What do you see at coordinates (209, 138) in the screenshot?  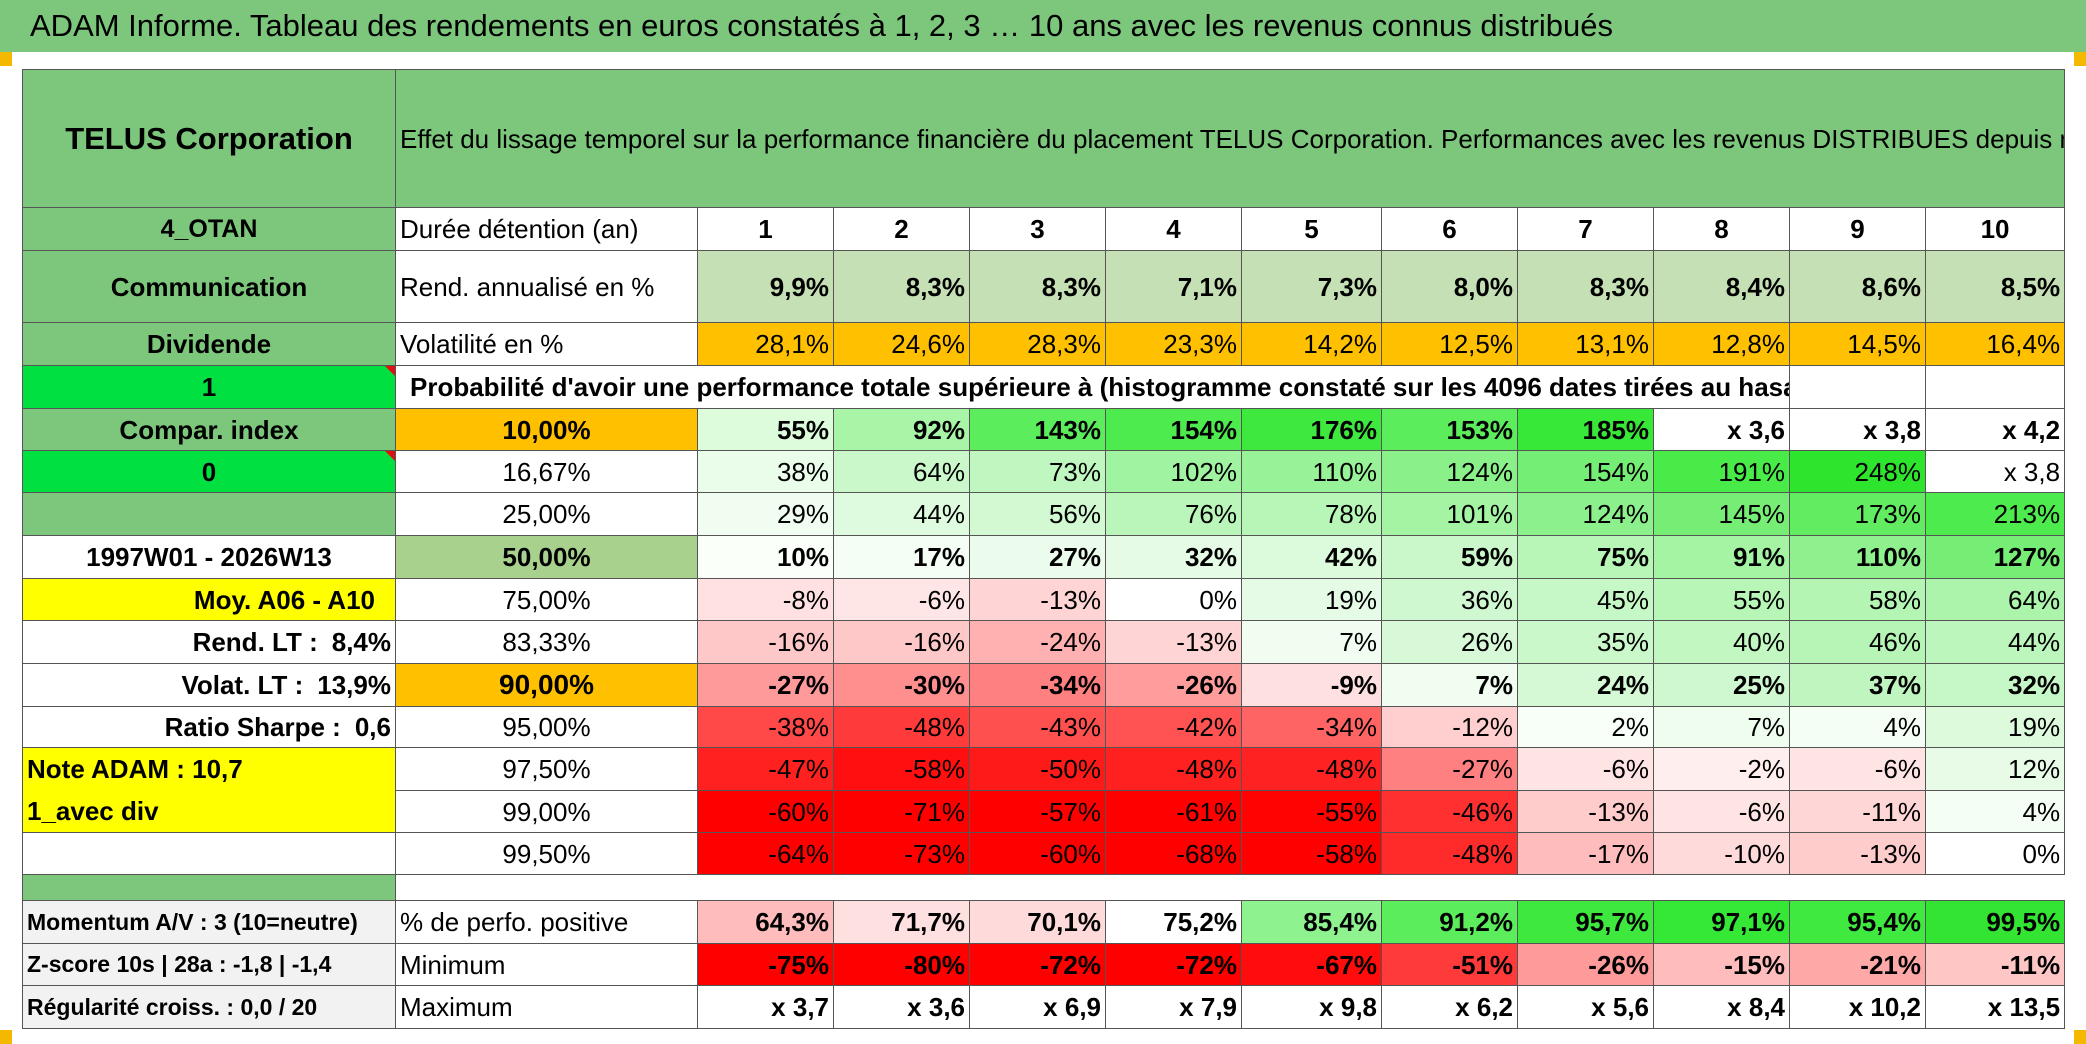 I see `company-name: TELUS Corporation` at bounding box center [209, 138].